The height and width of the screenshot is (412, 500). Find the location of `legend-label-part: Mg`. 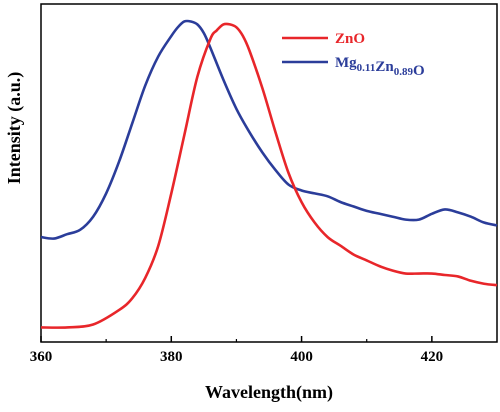

legend-label-part: Mg is located at coordinates (346, 63).